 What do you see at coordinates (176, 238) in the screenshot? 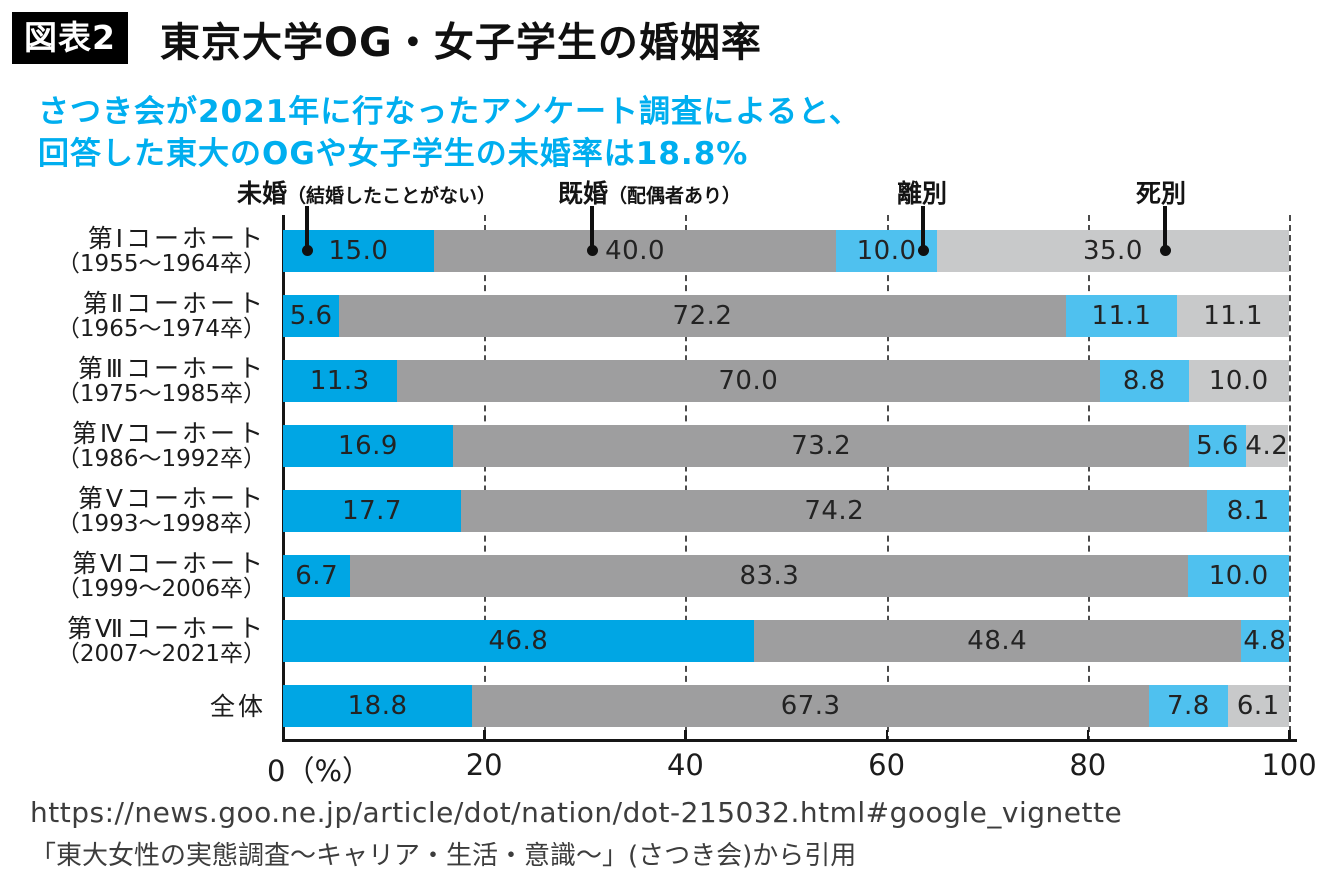
I see `cohort-name: 第Ⅰコーホート` at bounding box center [176, 238].